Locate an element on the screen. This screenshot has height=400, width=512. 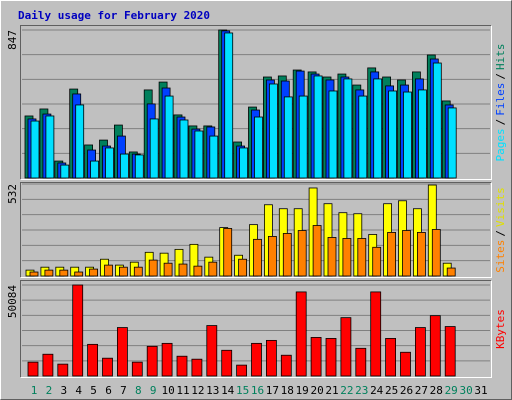
x-tick-label: 25 is located at coordinates (391, 390).